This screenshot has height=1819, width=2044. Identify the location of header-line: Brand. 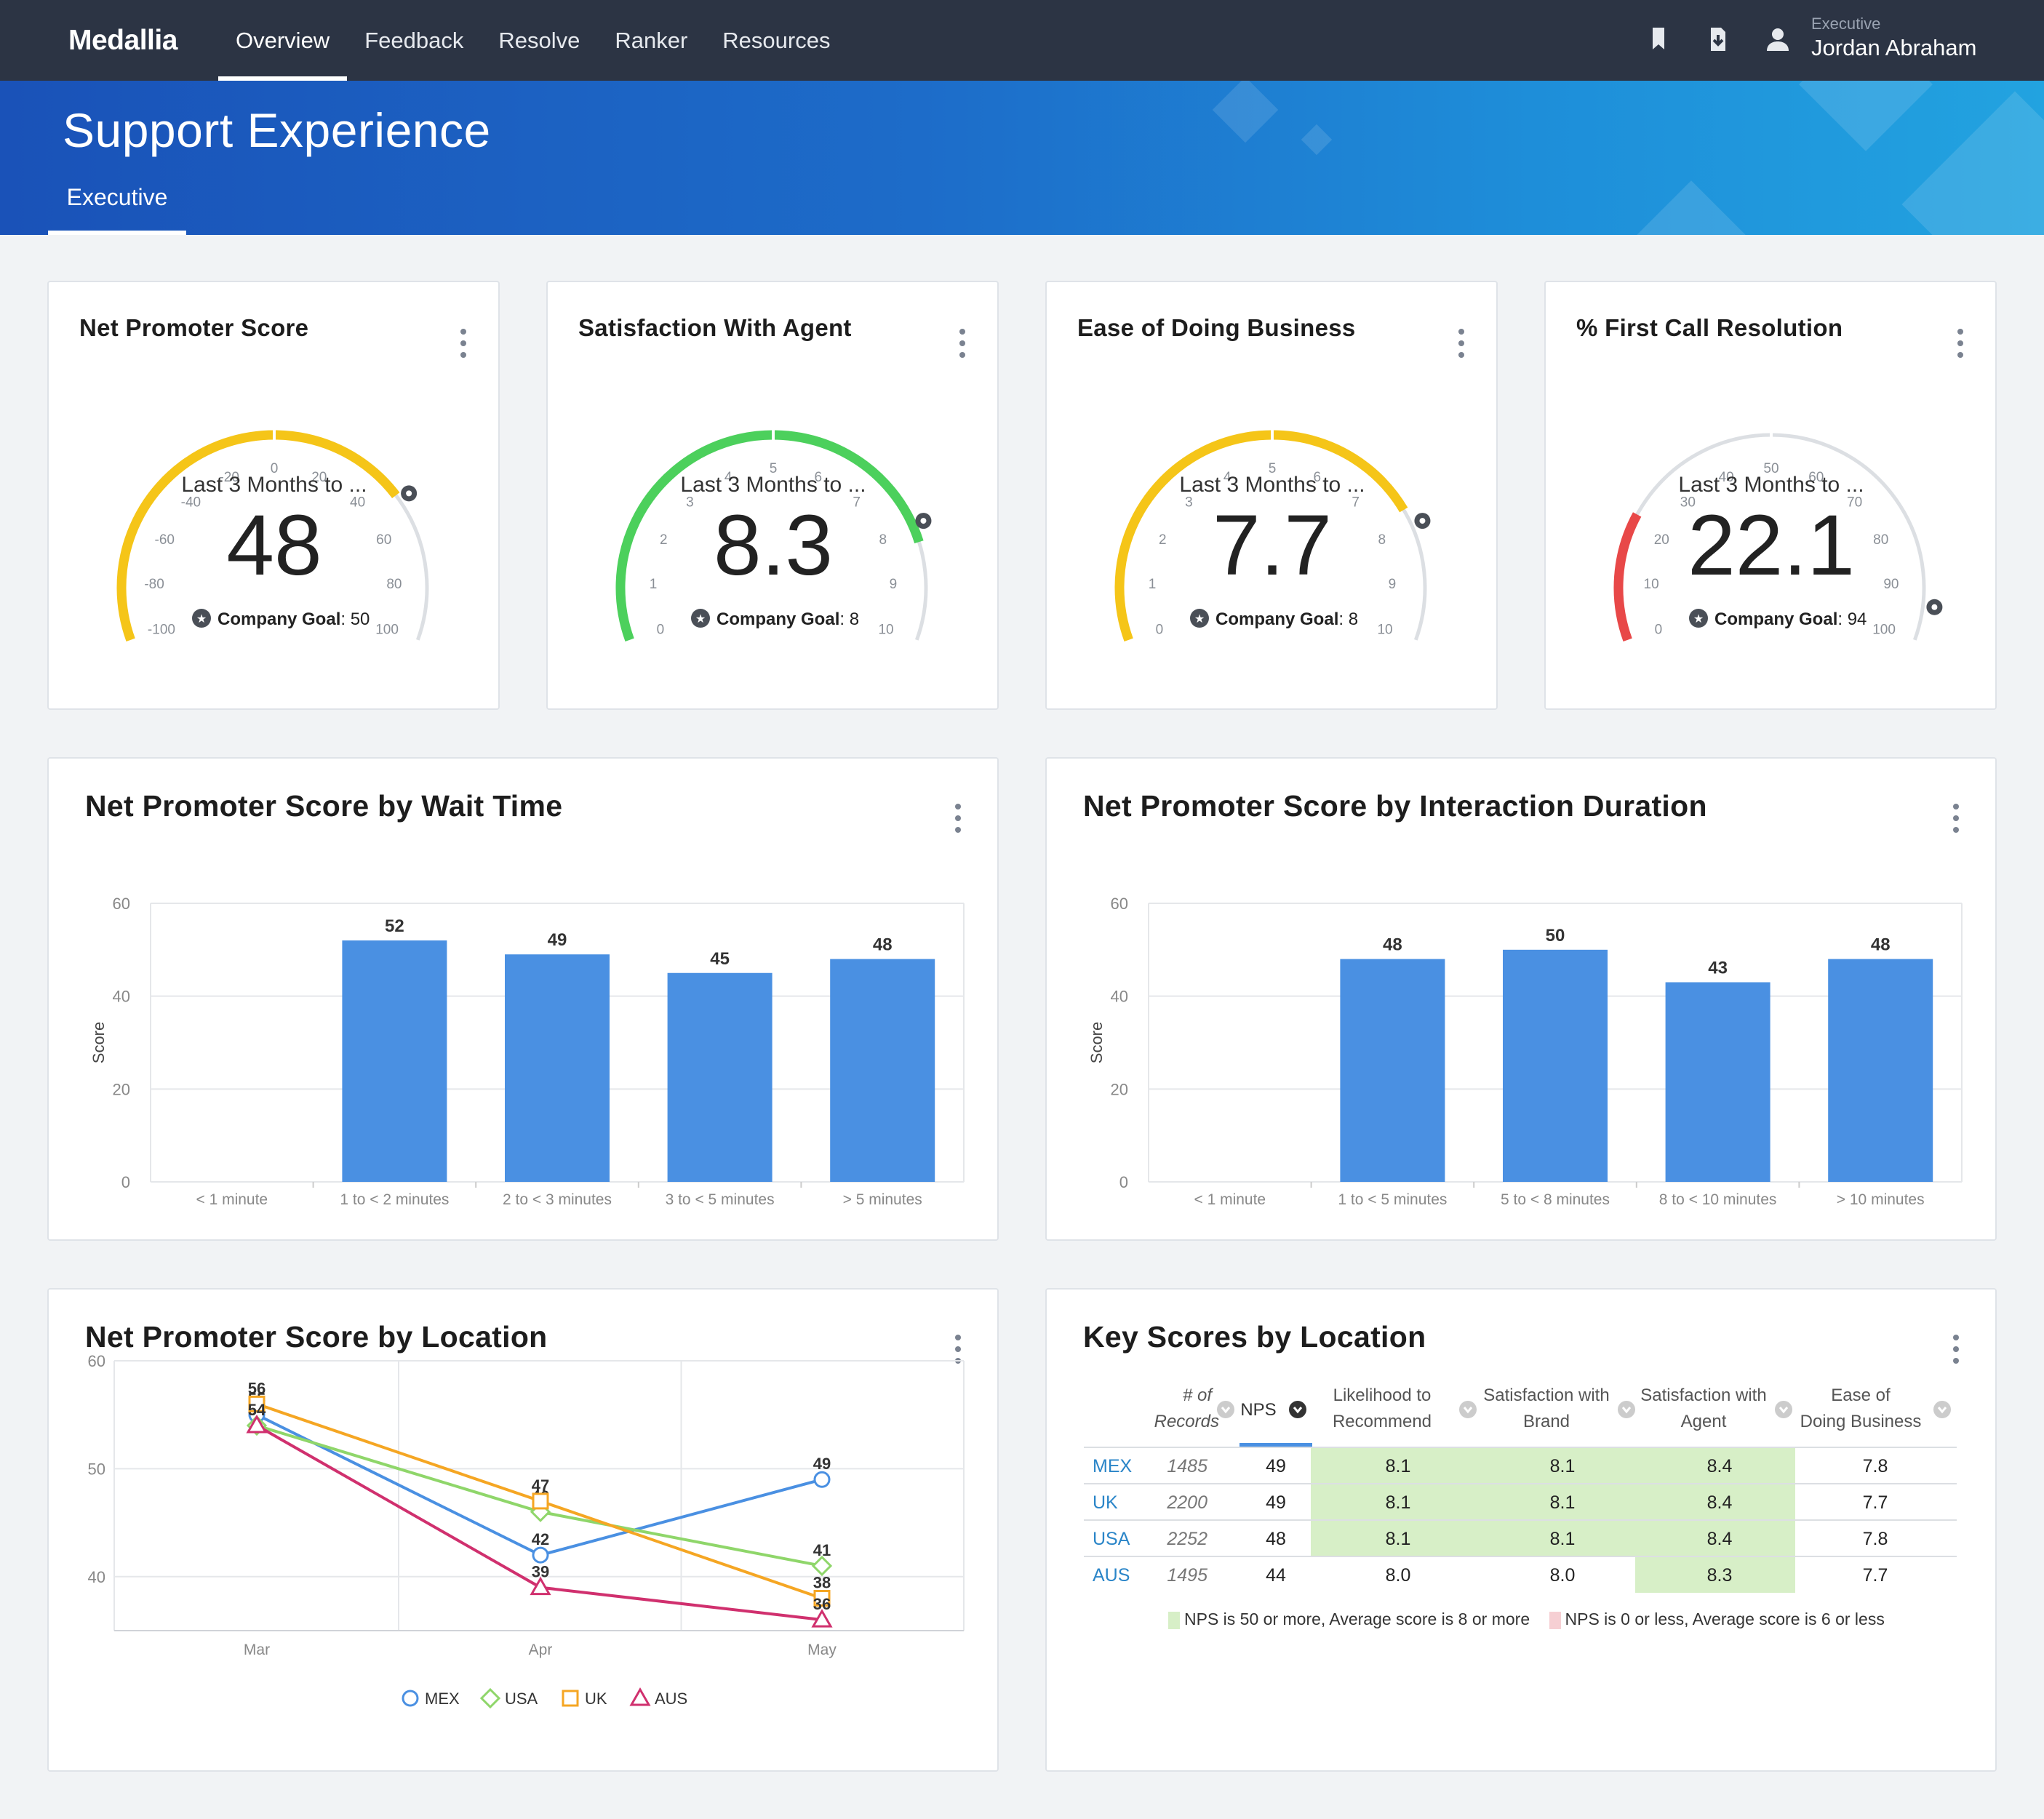
(1546, 1421).